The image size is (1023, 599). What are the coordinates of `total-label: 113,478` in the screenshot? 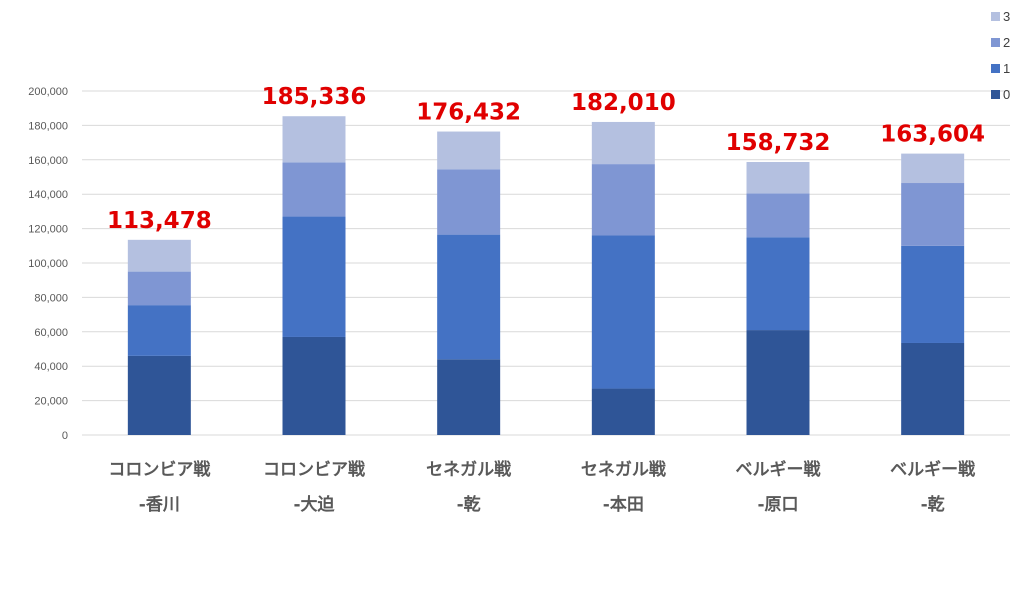 It's located at (159, 221).